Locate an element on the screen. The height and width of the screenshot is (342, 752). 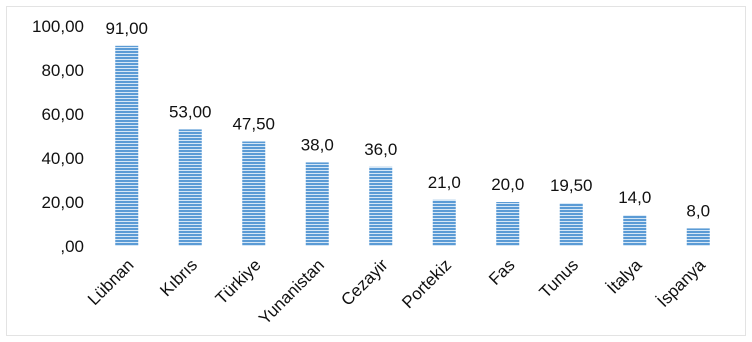
data-label: 21,0 is located at coordinates (444, 182).